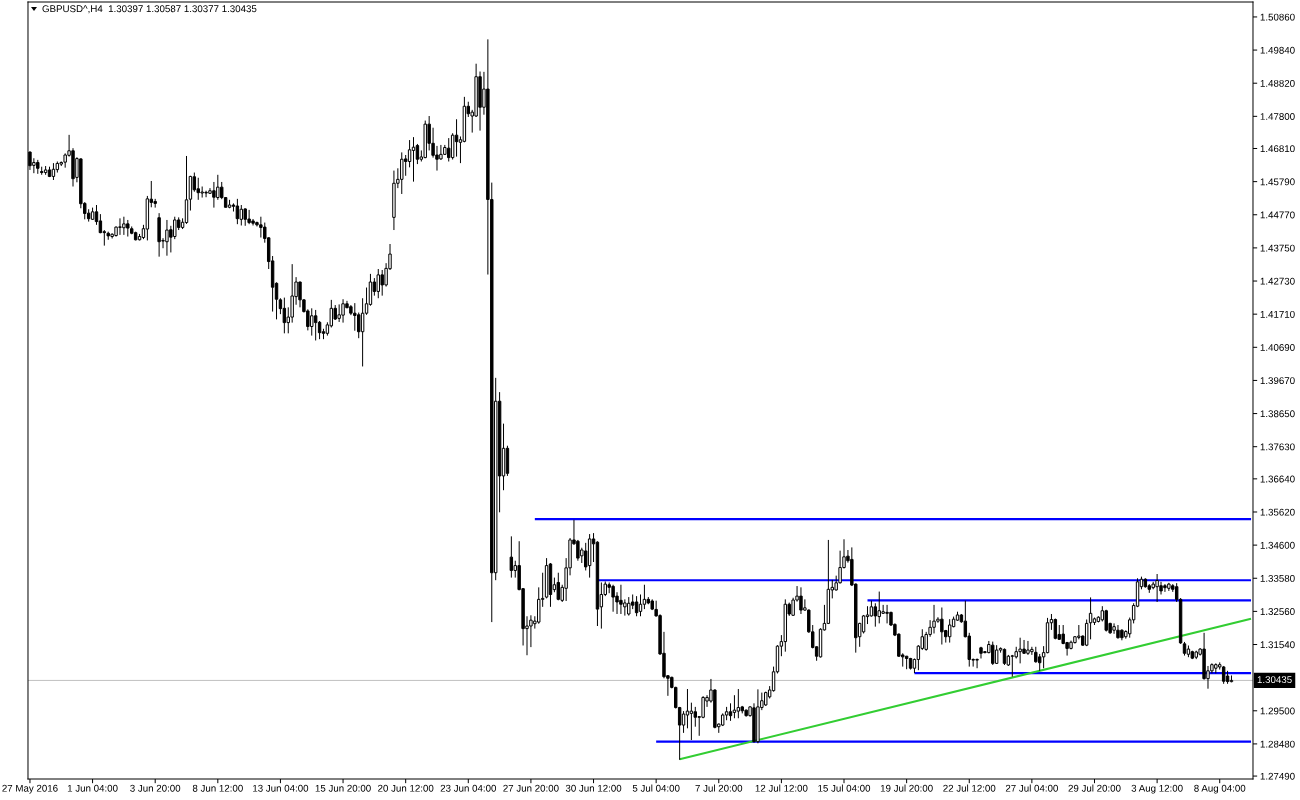  I want to click on y-tick-label: 1.49840, so click(1277, 50).